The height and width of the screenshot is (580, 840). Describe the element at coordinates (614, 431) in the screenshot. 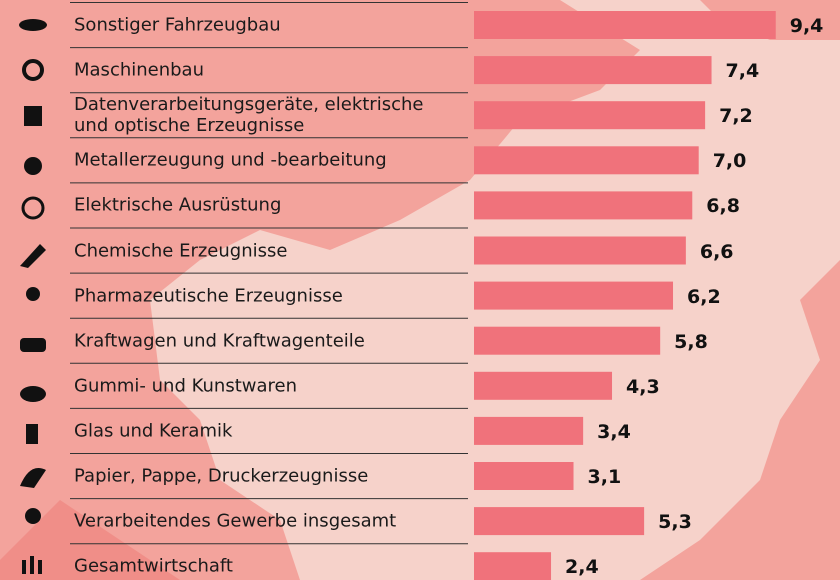

I see `value-label: 3,4` at that location.